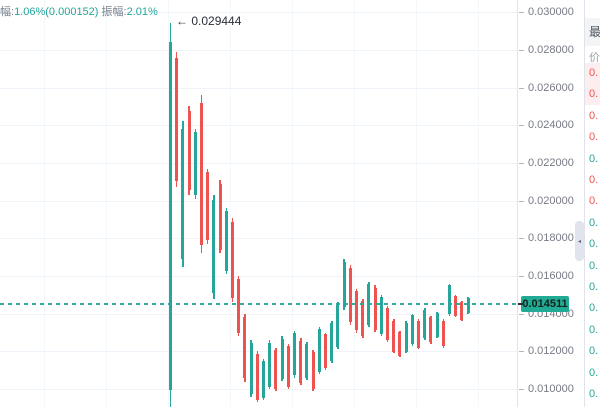 The height and width of the screenshot is (407, 600). Describe the element at coordinates (545, 304) in the screenshot. I see `last-price-badge: 0.014511` at that location.